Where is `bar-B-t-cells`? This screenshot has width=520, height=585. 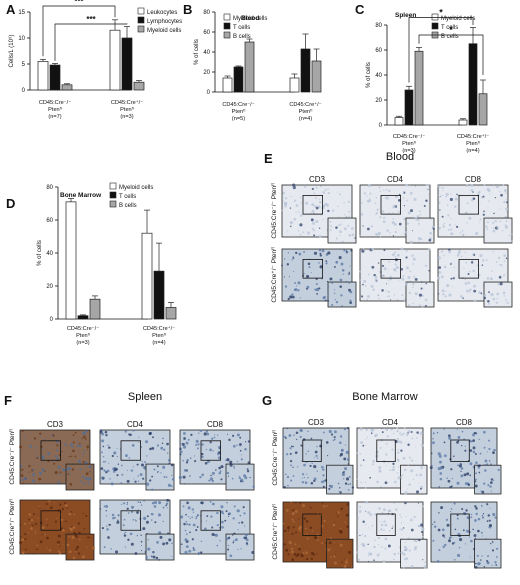
bar-B-t-cells is located at coordinates (305, 70).